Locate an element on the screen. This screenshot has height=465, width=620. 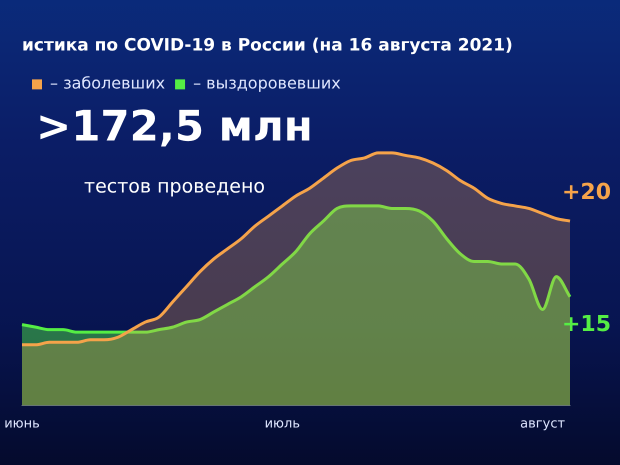
legend-label: – заболевших is located at coordinates (108, 83).